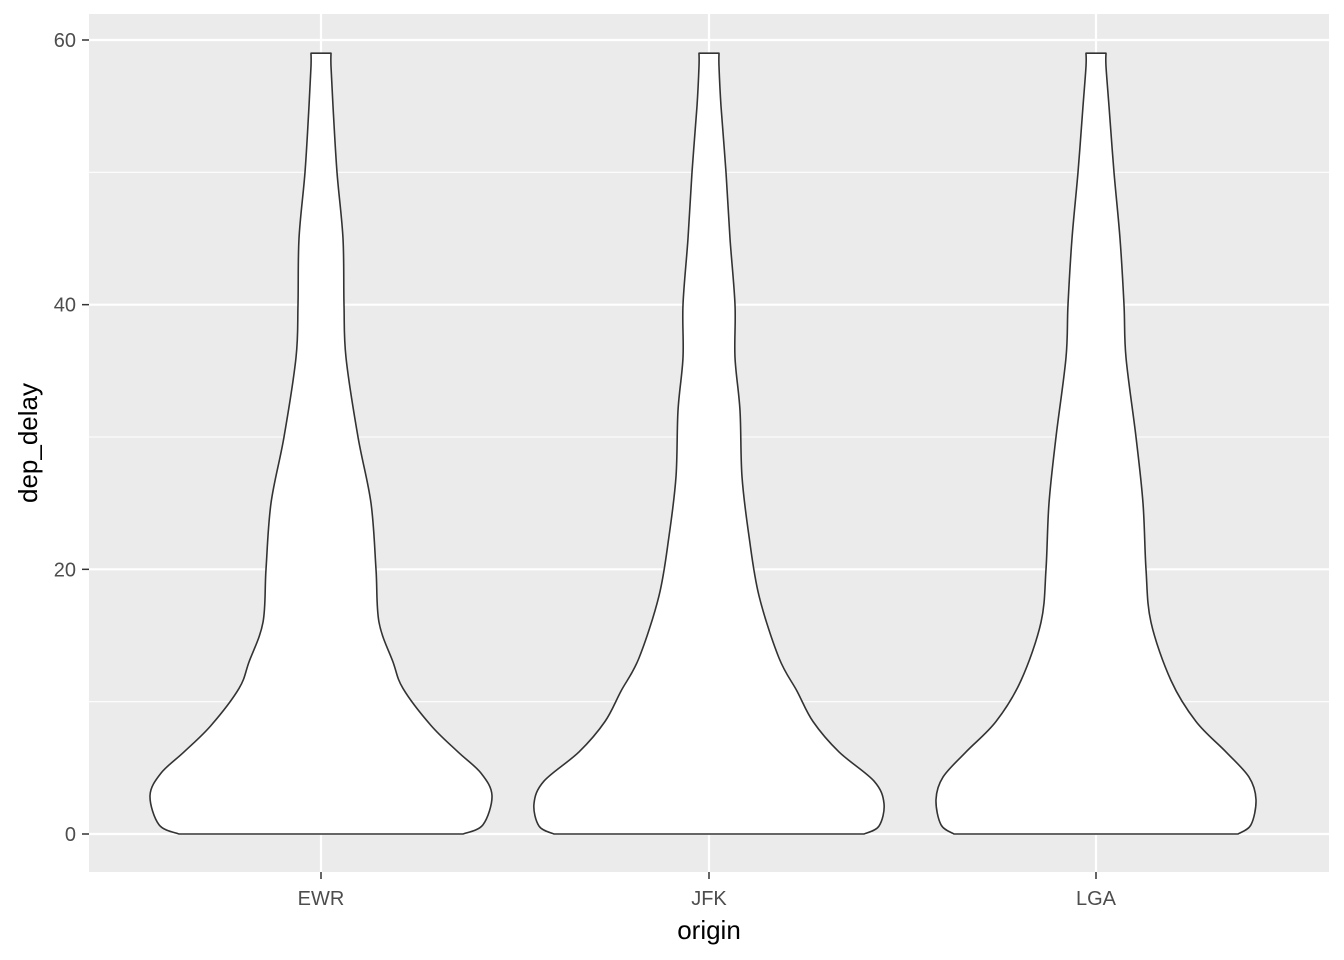 The height and width of the screenshot is (960, 1344). What do you see at coordinates (1096, 899) in the screenshot?
I see `x-tick-label: LGA` at bounding box center [1096, 899].